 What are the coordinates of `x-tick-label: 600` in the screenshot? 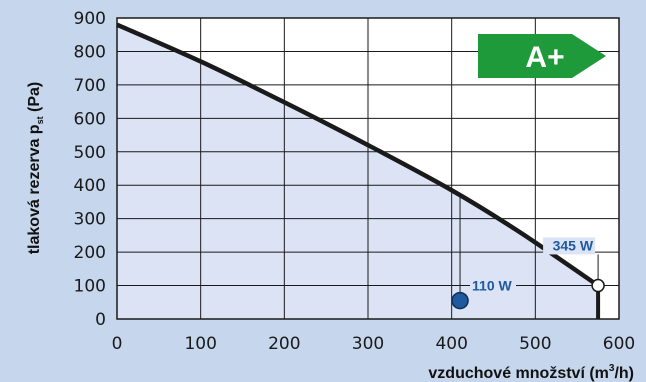 It's located at (619, 344).